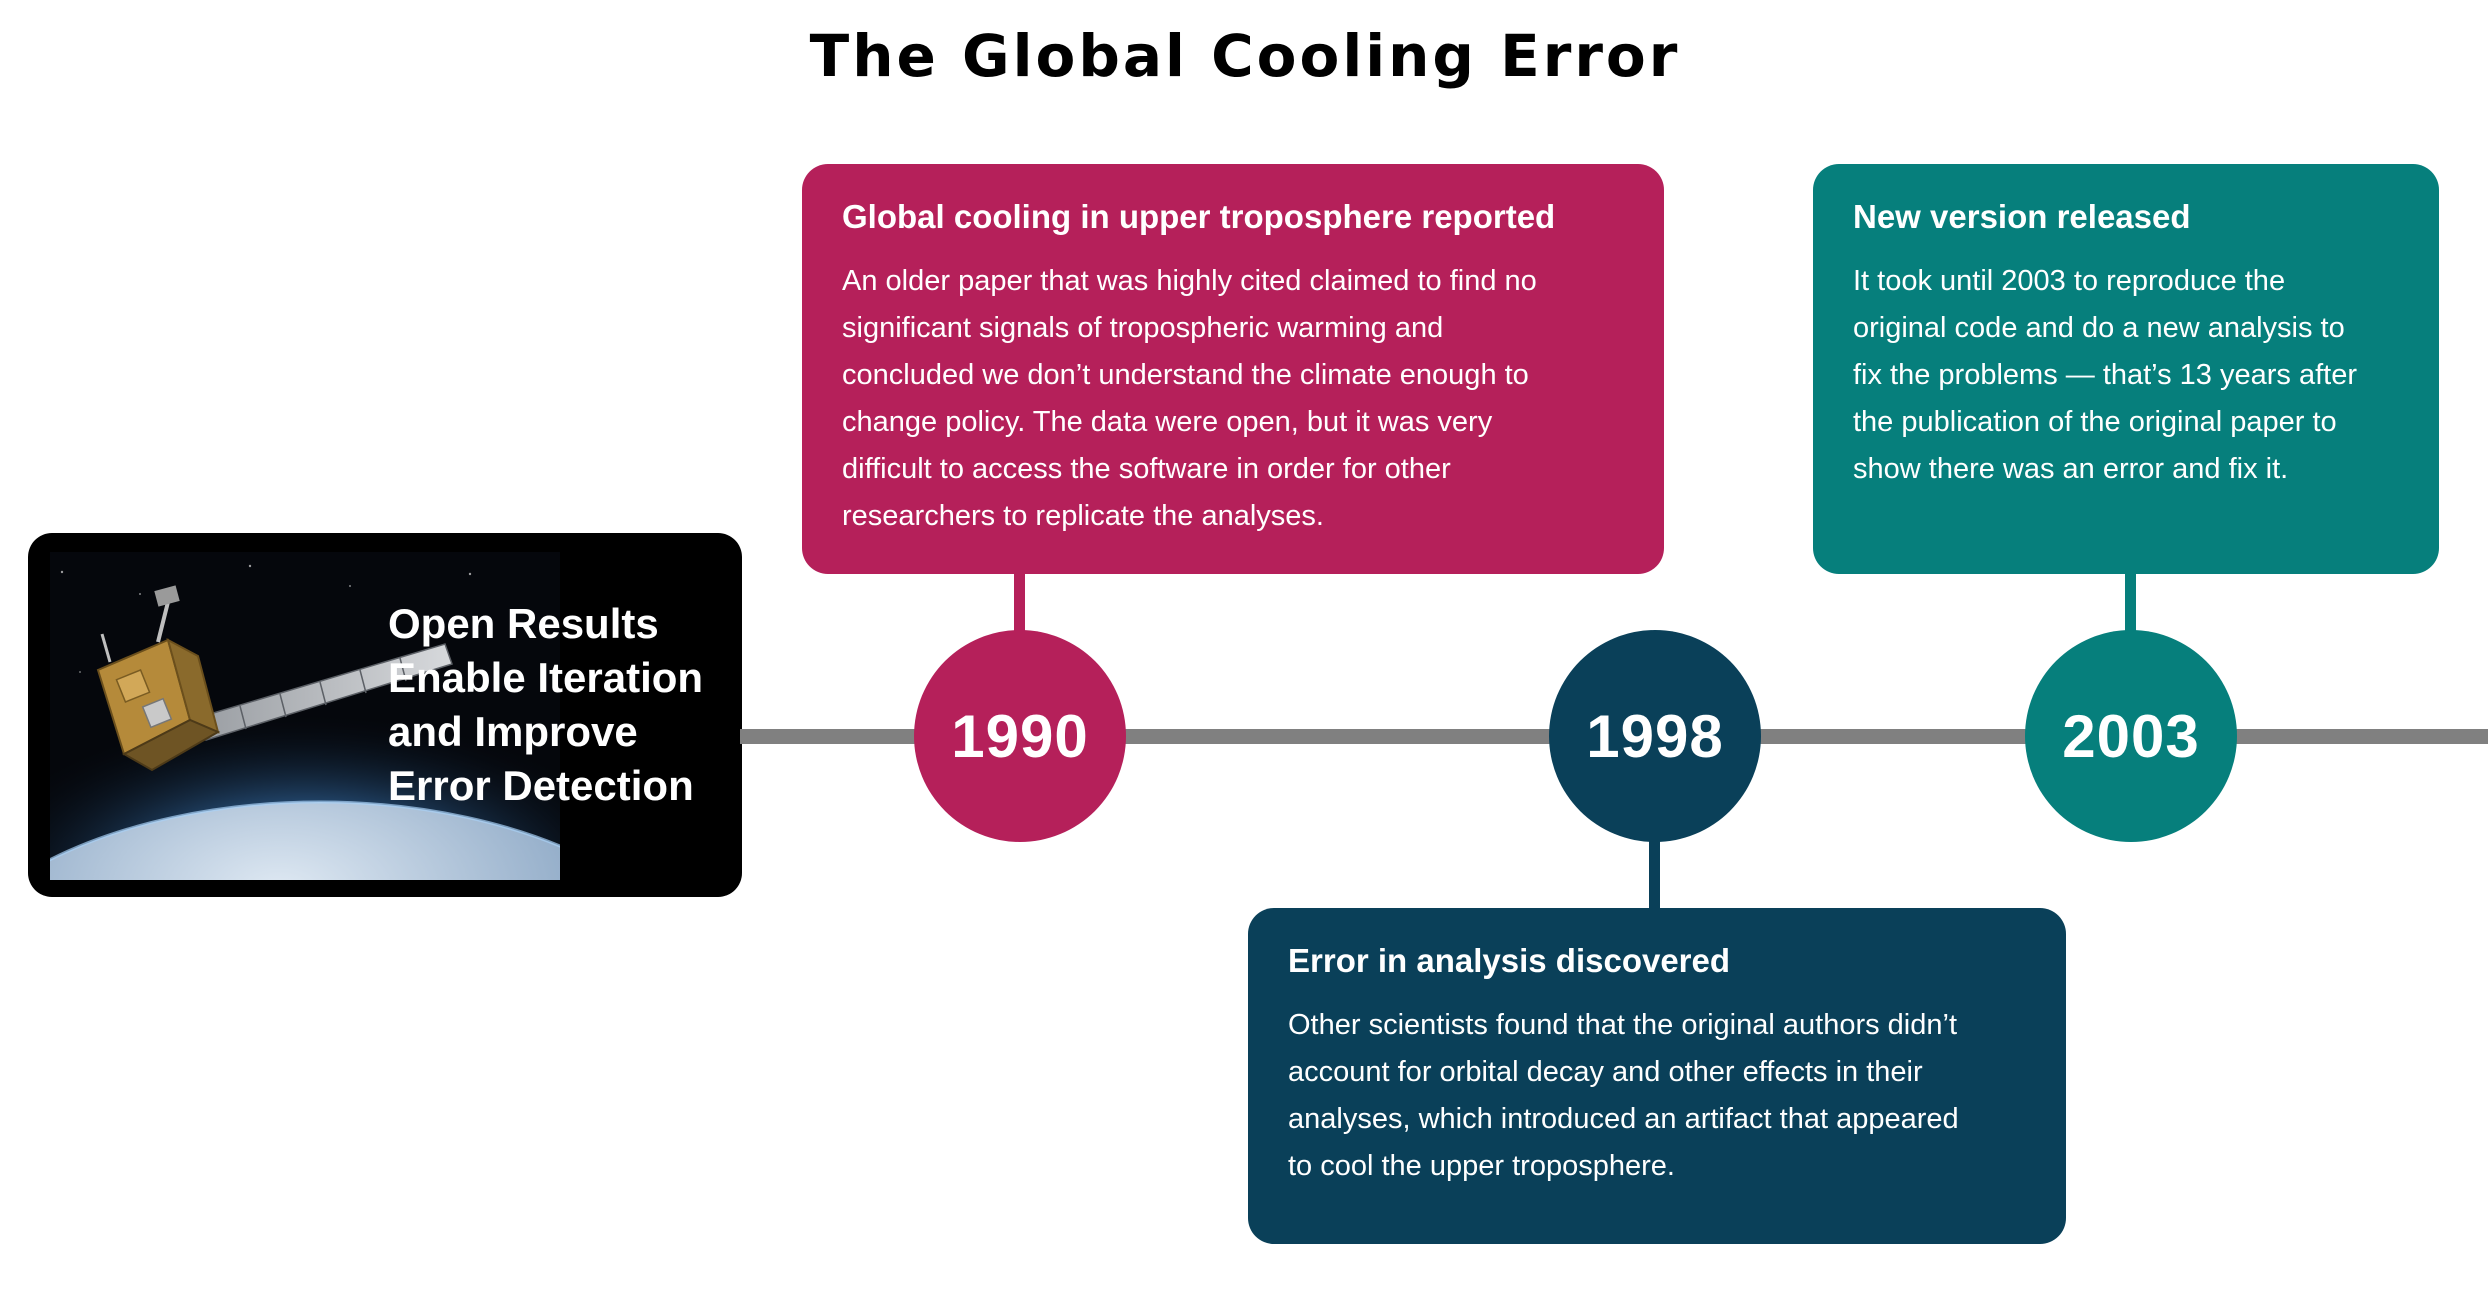 The image size is (2490, 1296). What do you see at coordinates (1019, 602) in the screenshot?
I see `connector-1990` at bounding box center [1019, 602].